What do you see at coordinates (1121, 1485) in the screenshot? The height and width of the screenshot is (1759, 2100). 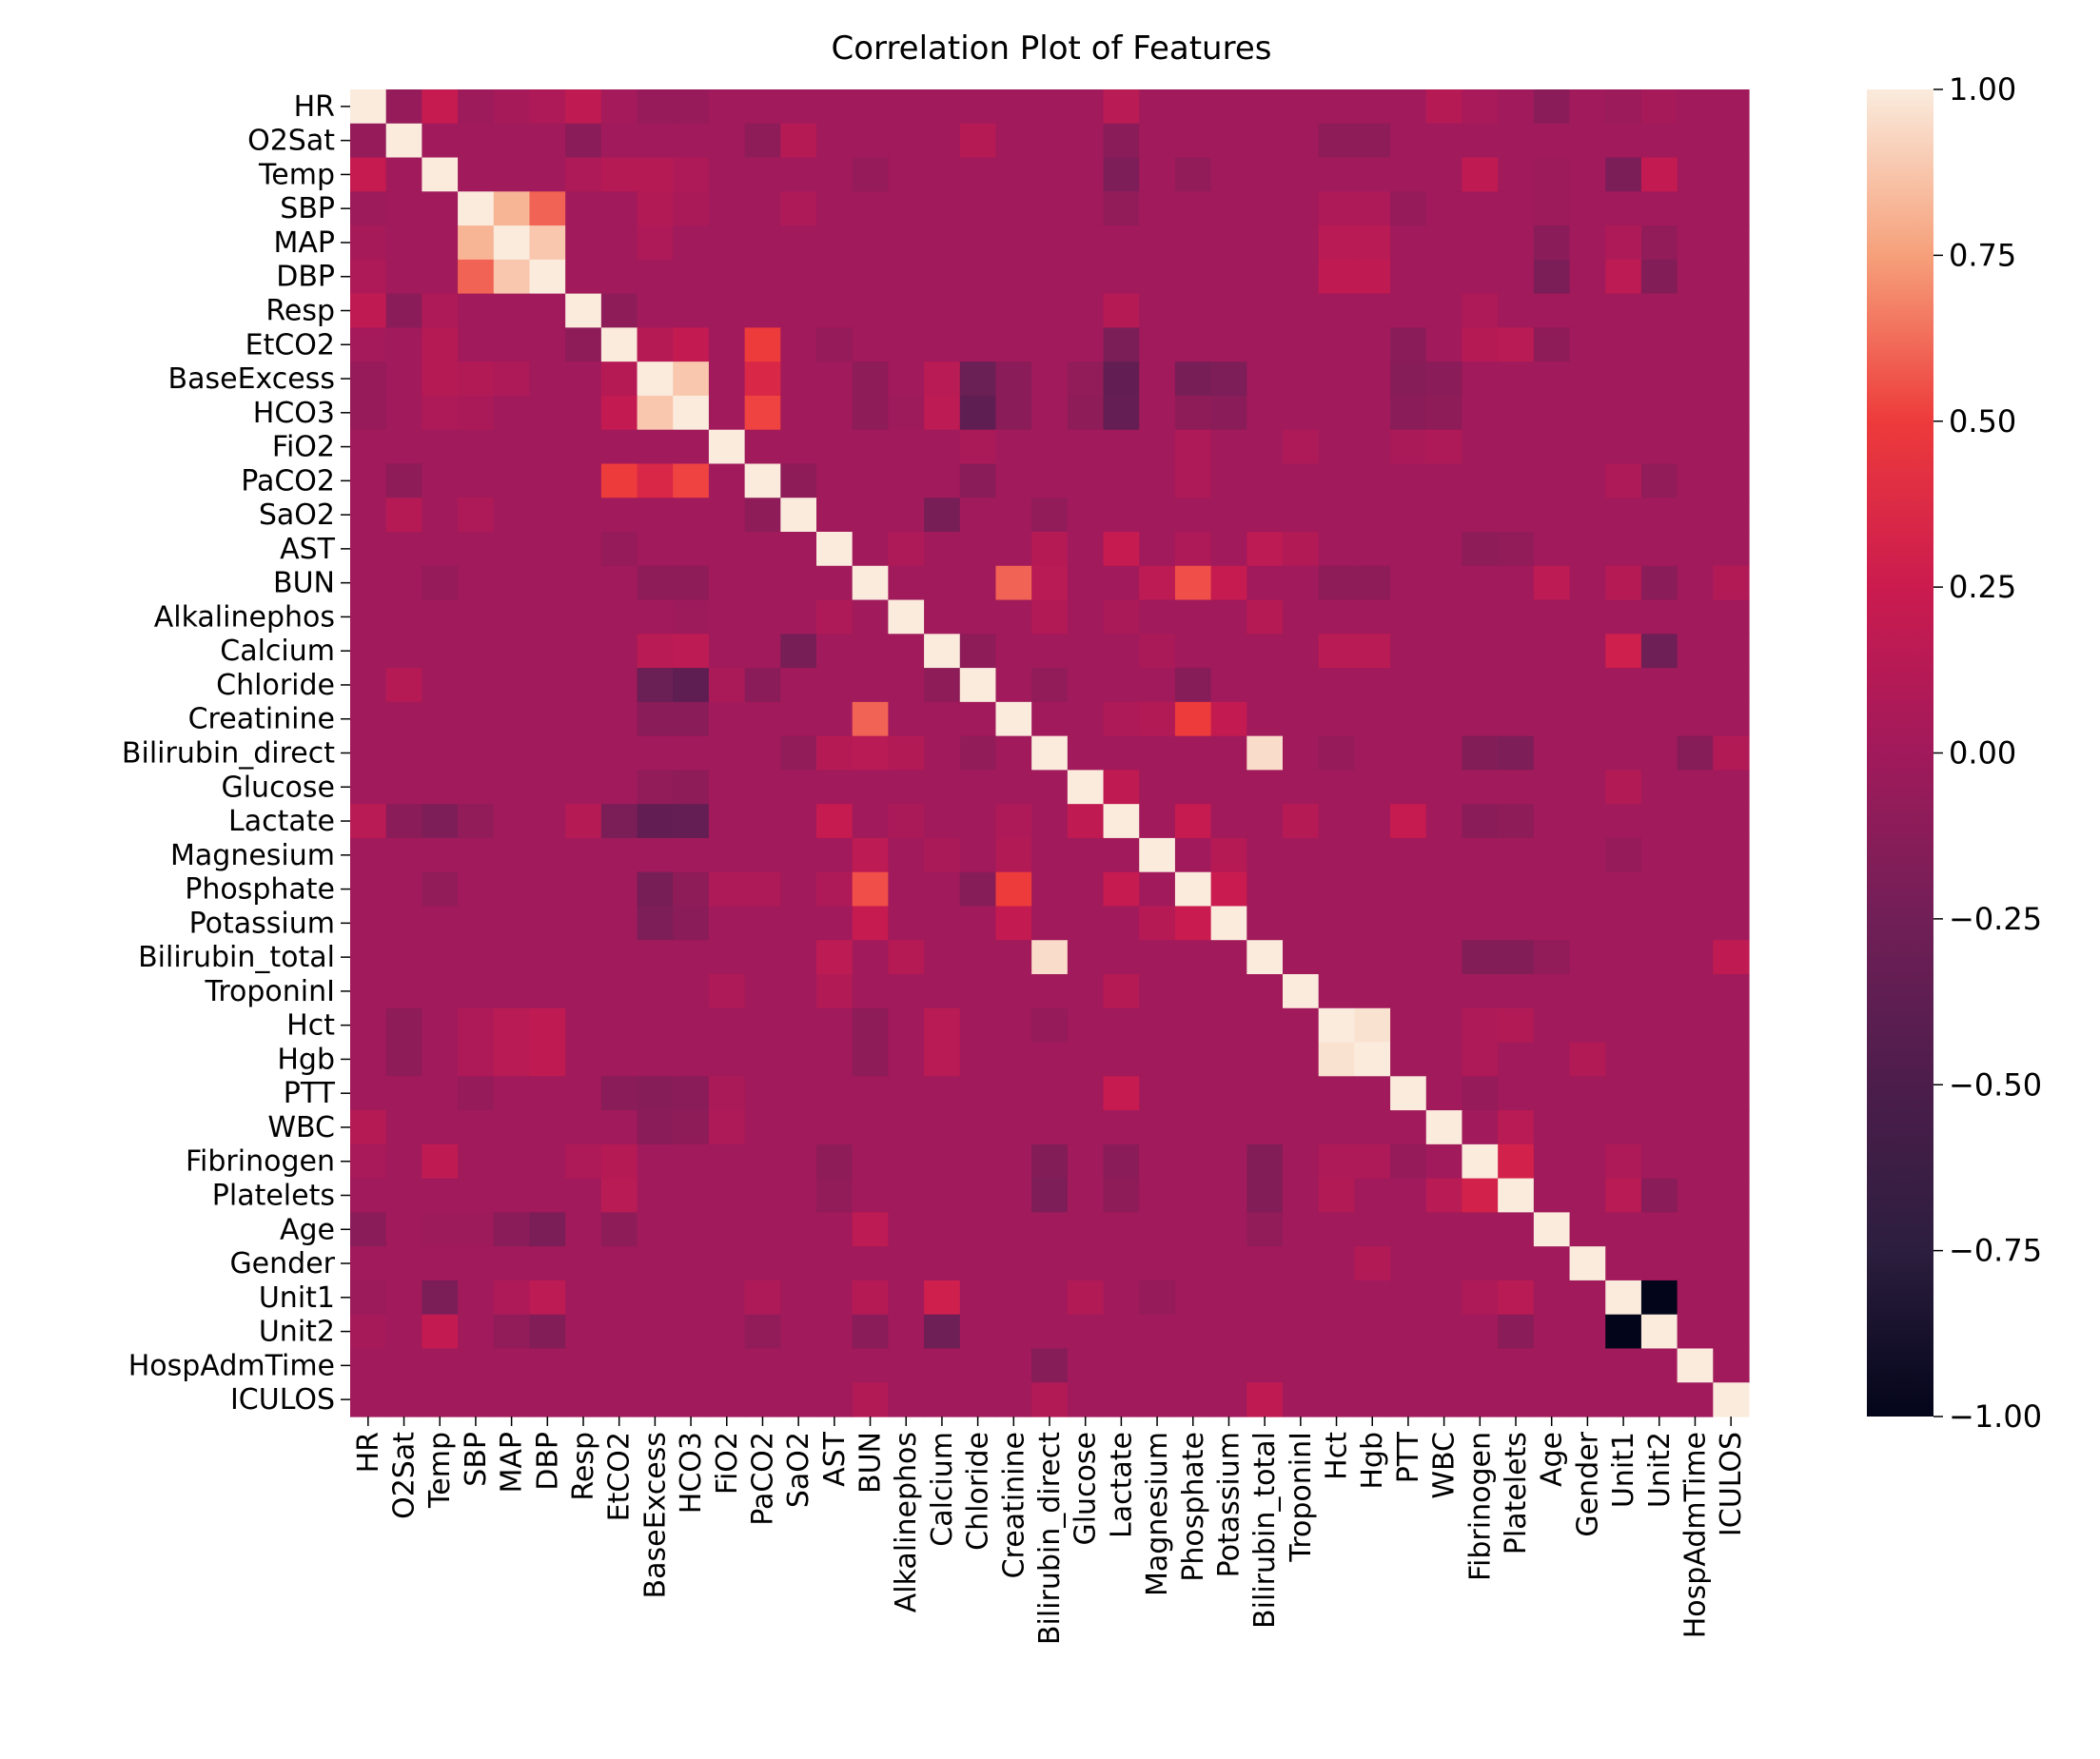 I see `x-tick-label: Lactate` at bounding box center [1121, 1485].